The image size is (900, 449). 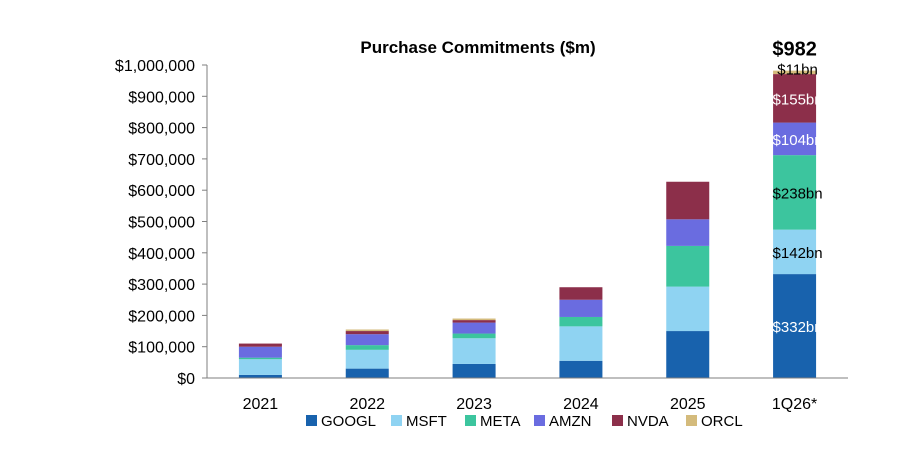 What do you see at coordinates (367, 404) in the screenshot?
I see `x-tick-label: 2022` at bounding box center [367, 404].